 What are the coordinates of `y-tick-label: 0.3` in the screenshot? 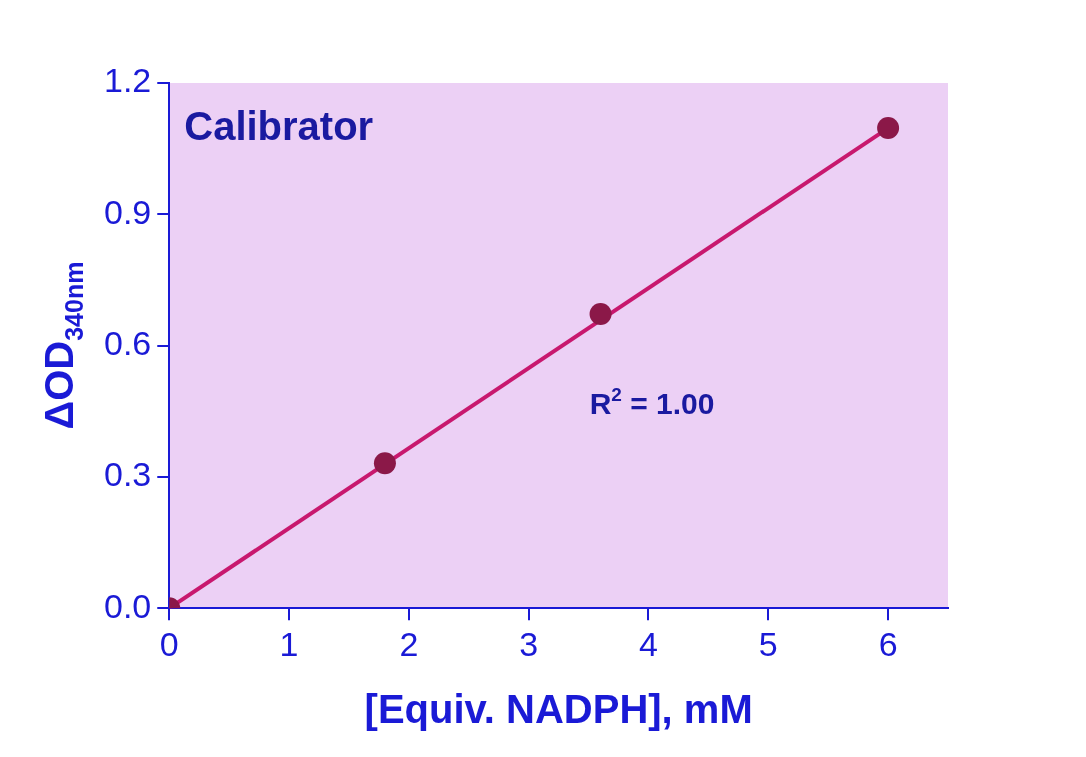 It's located at (128, 474).